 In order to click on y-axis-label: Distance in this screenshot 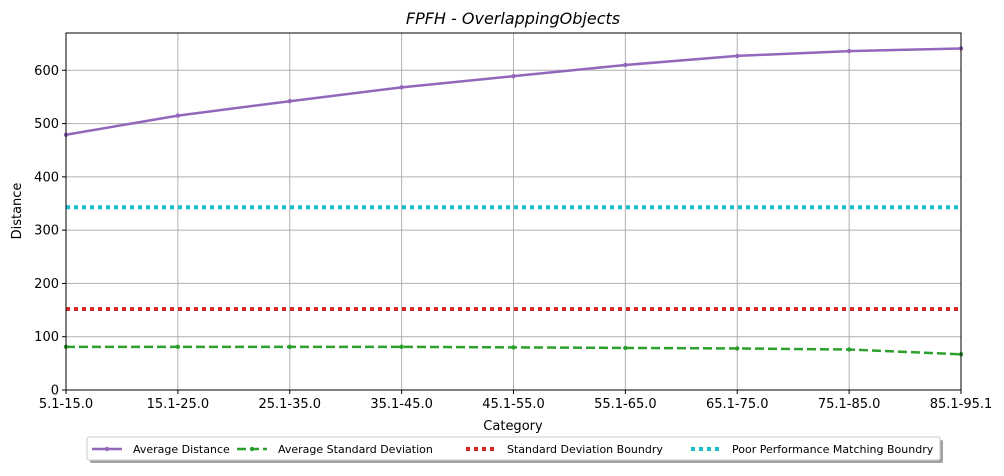, I will do `click(17, 211)`.